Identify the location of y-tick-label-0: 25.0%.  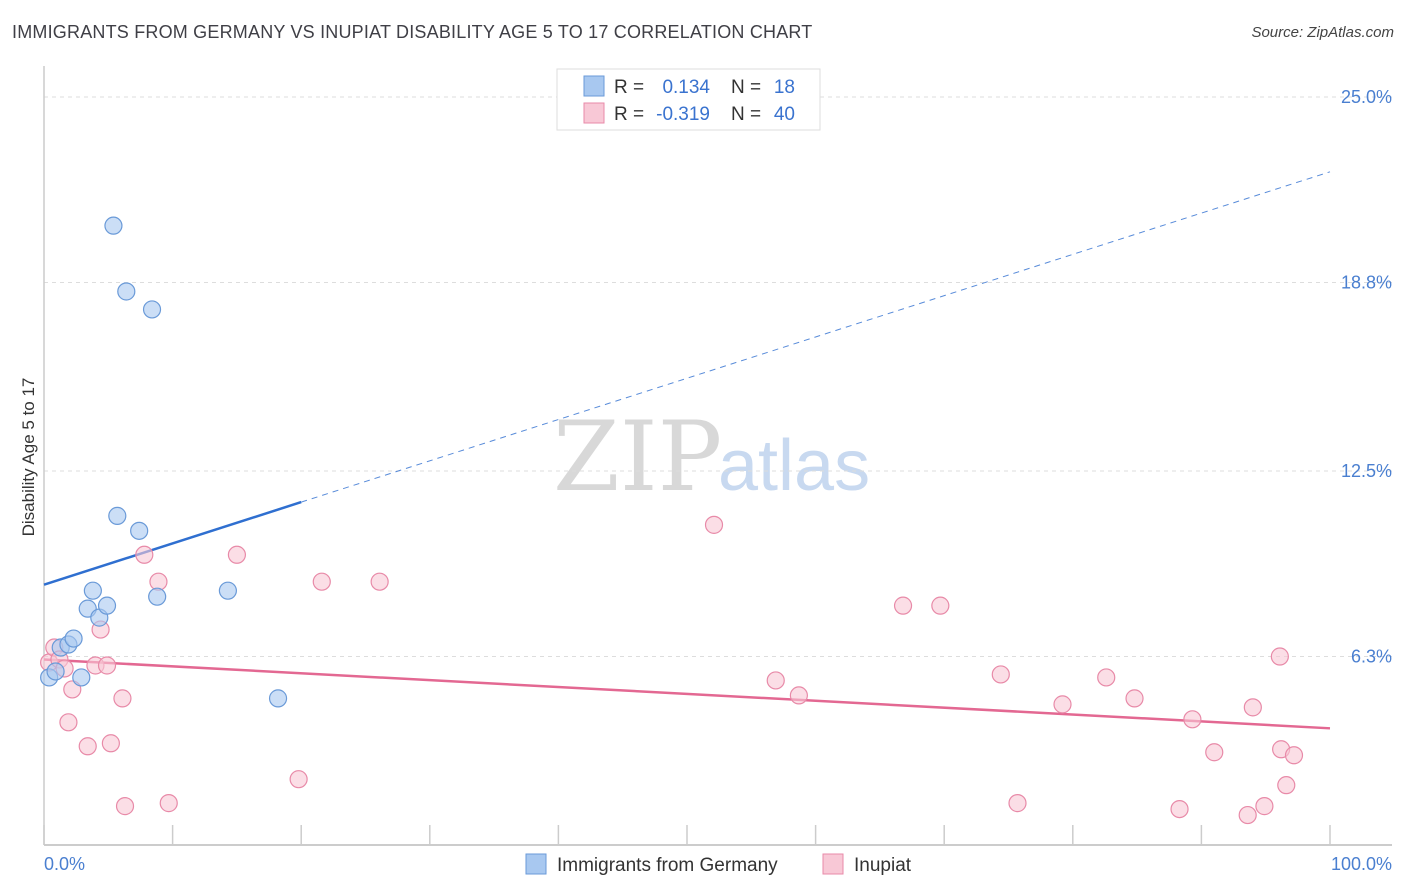
(1366, 97).